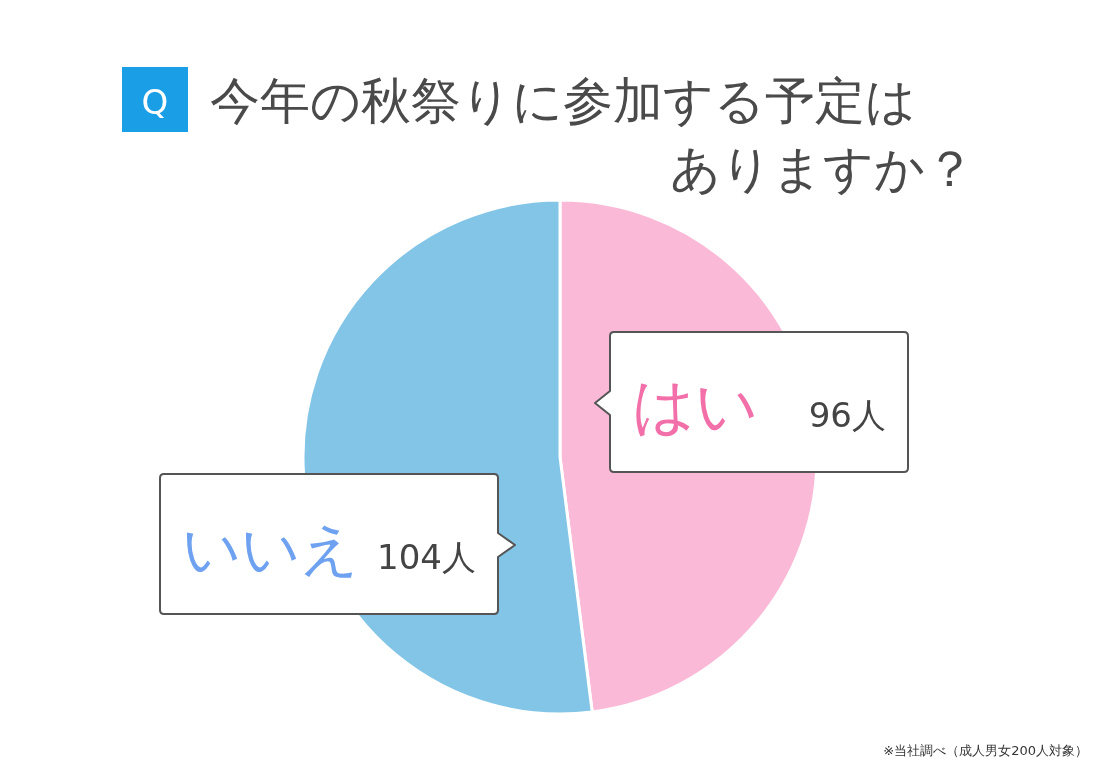 This screenshot has width=1100, height=770. What do you see at coordinates (985, 750) in the screenshot?
I see `text: ※当社調べ（成人男女200人対象）` at bounding box center [985, 750].